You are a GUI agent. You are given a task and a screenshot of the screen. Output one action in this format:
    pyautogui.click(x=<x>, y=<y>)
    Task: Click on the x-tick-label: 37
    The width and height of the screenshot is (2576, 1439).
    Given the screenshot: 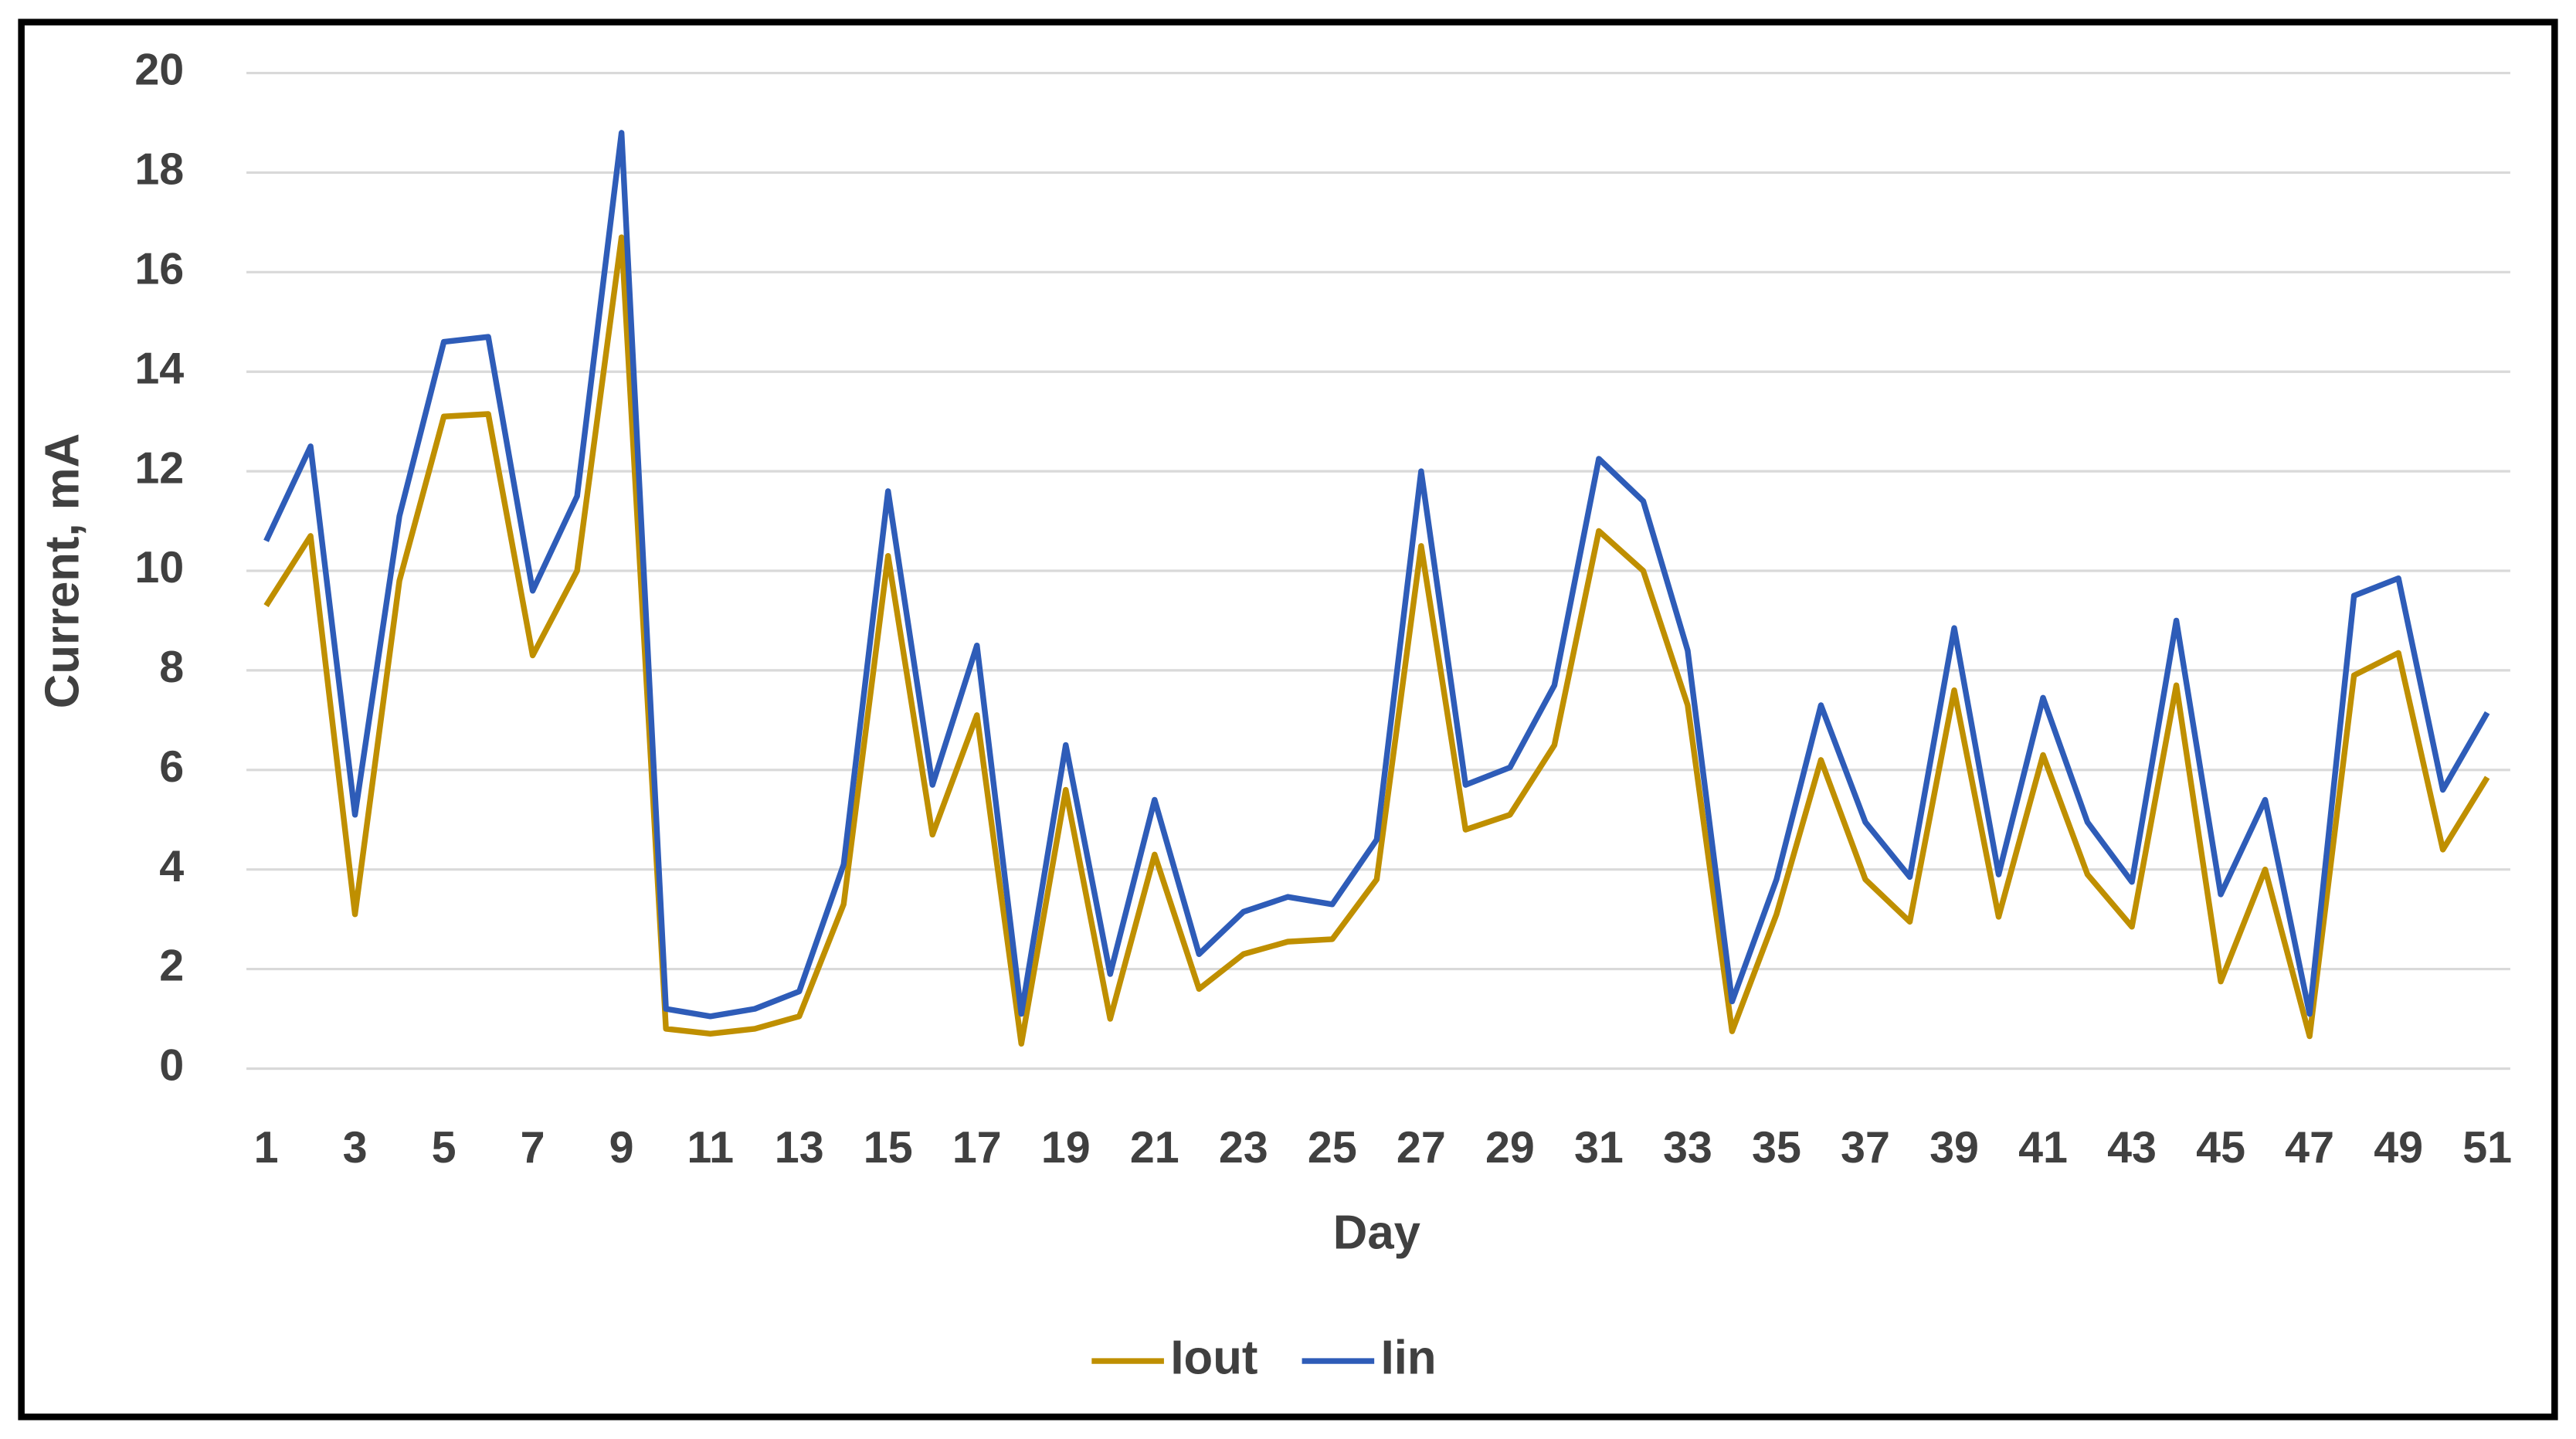 What is the action you would take?
    pyautogui.click(x=1865, y=1148)
    